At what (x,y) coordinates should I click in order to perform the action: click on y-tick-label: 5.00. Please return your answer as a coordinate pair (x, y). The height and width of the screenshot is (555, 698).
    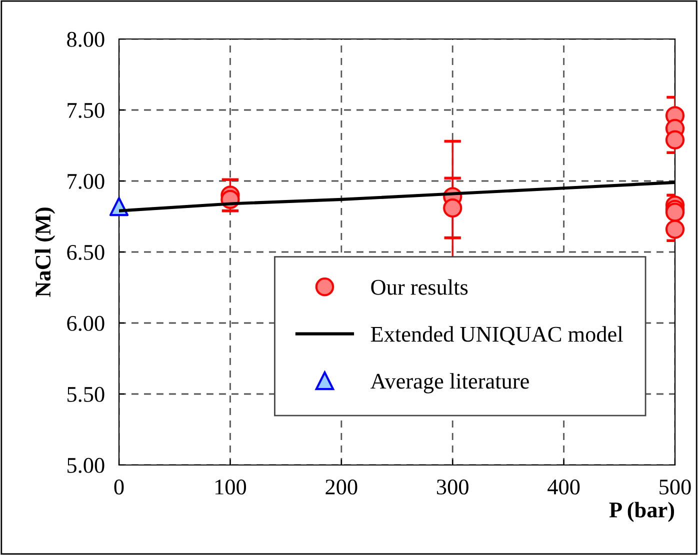
    Looking at the image, I should click on (86, 466).